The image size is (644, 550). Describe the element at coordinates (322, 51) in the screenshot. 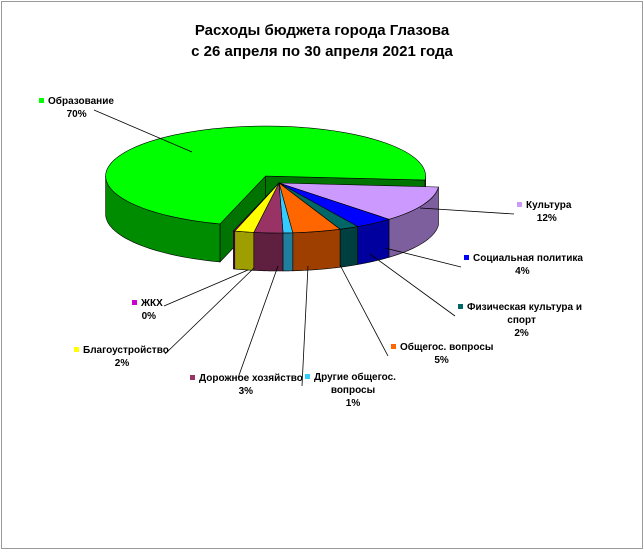

I see `chart-title-line-2: с 26 апреля по 30 апреля 2021 года` at that location.